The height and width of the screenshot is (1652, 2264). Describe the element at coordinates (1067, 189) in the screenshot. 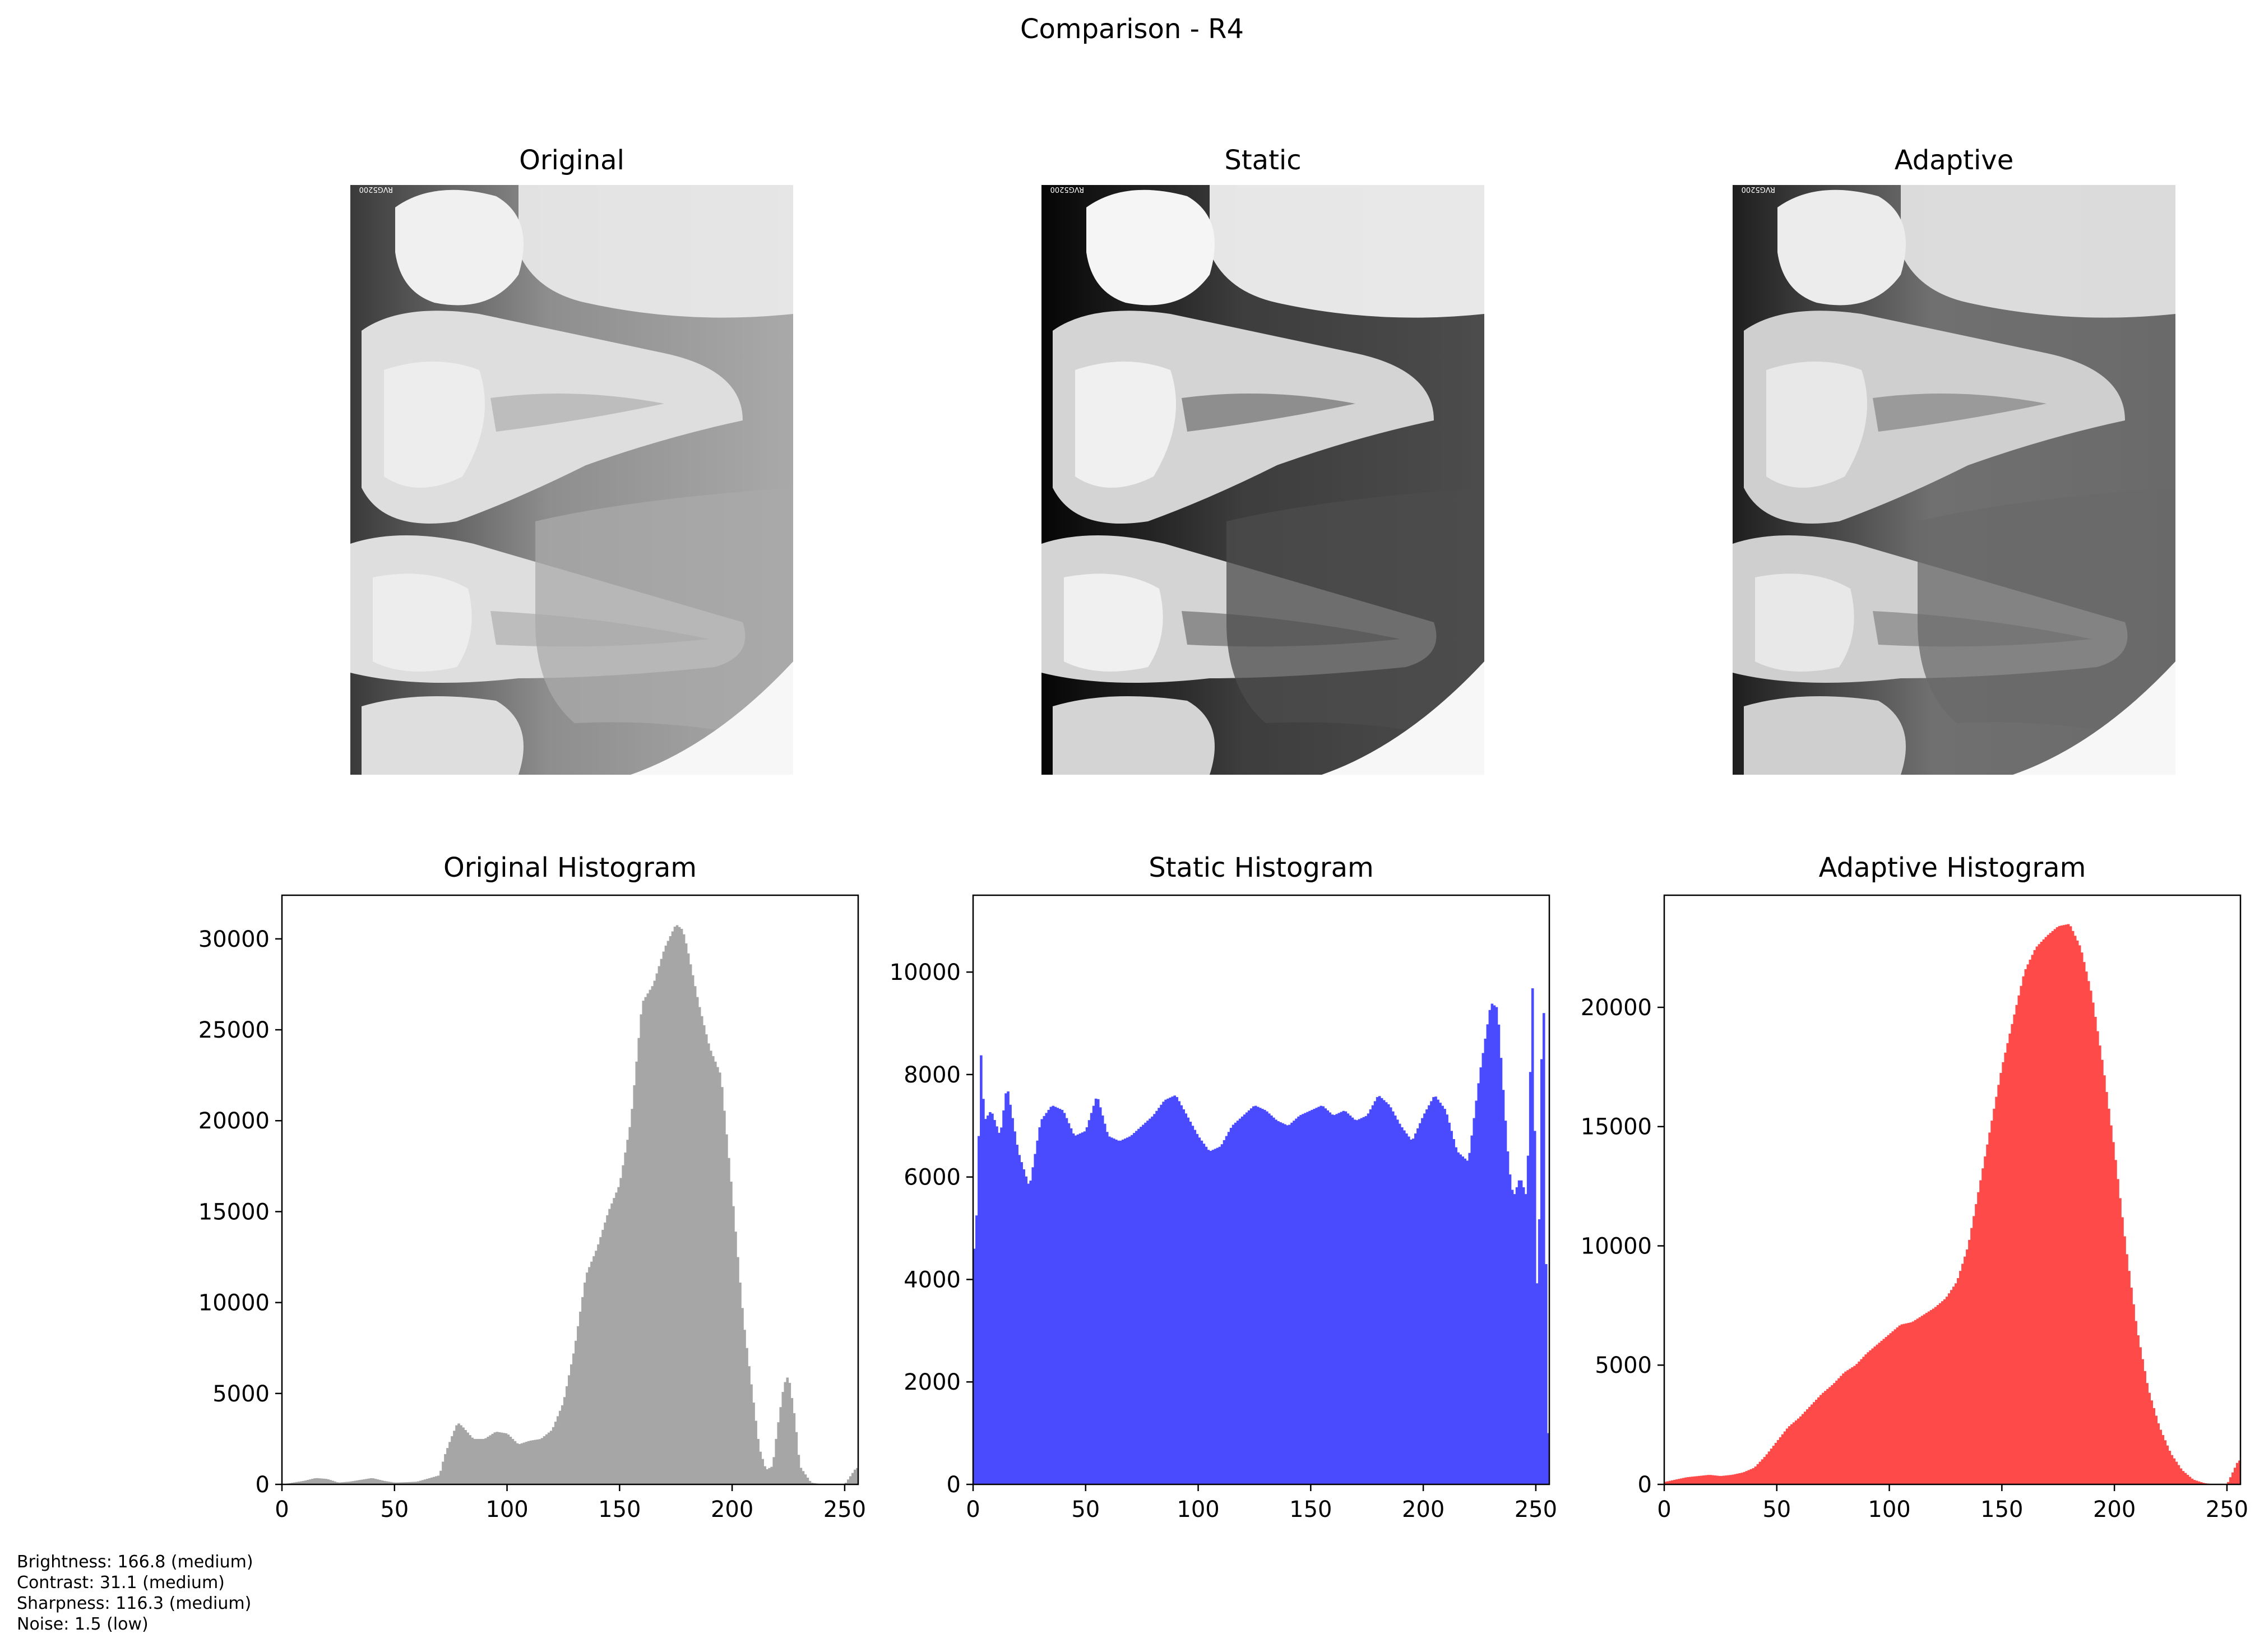

I see `xray-watermark: RVG5200` at that location.